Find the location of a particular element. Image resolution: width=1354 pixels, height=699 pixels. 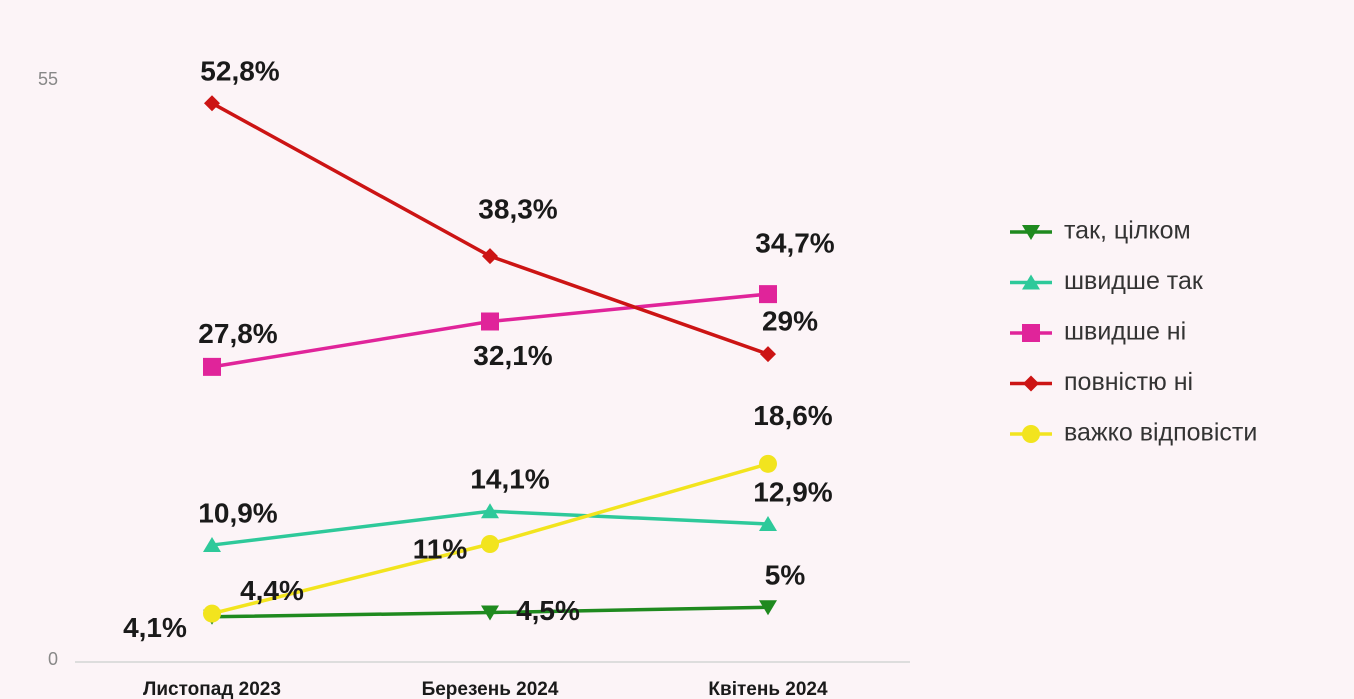

value-label: 11% is located at coordinates (440, 548).